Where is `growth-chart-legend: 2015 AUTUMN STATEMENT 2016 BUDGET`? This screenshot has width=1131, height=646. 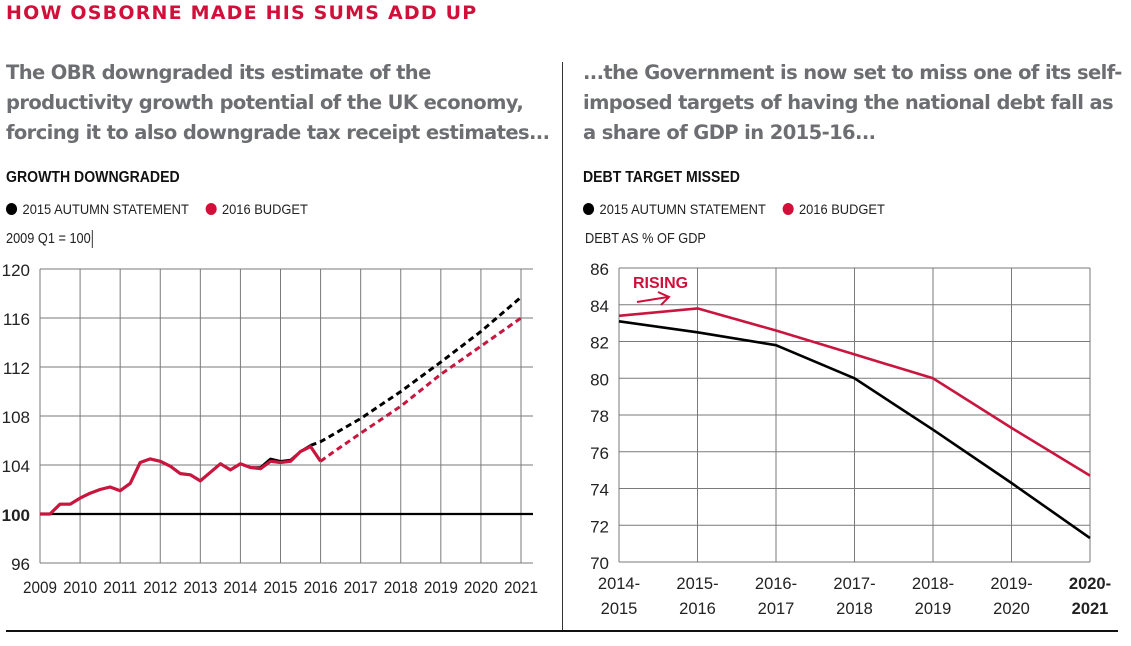 growth-chart-legend: 2015 AUTUMN STATEMENT 2016 BUDGET is located at coordinates (165, 209).